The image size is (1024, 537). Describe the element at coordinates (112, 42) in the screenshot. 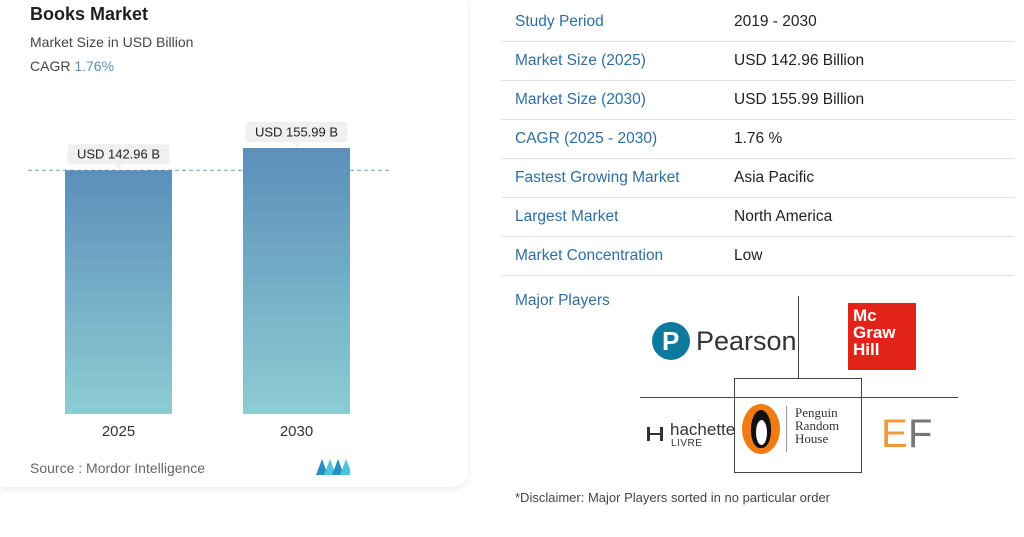

I see `chart-subtitle: Market Size in USD Billion` at that location.